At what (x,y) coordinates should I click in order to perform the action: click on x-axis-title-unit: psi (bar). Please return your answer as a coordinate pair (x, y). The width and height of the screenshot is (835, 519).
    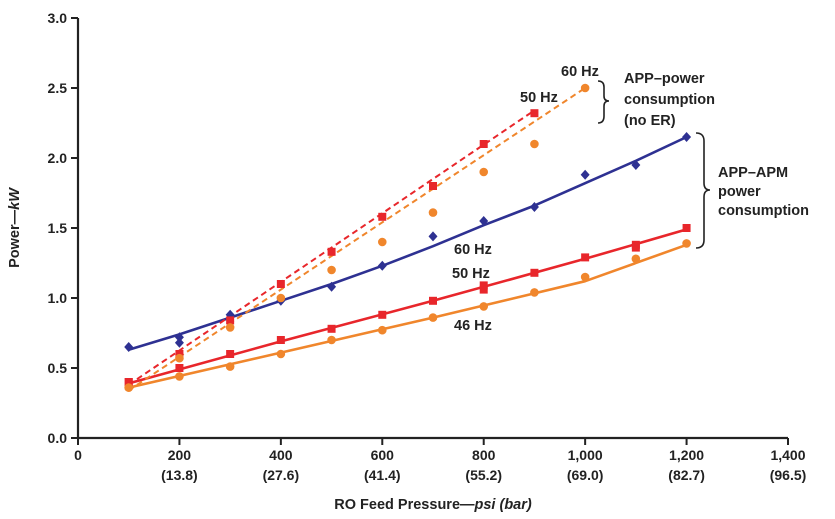
    Looking at the image, I should click on (503, 505).